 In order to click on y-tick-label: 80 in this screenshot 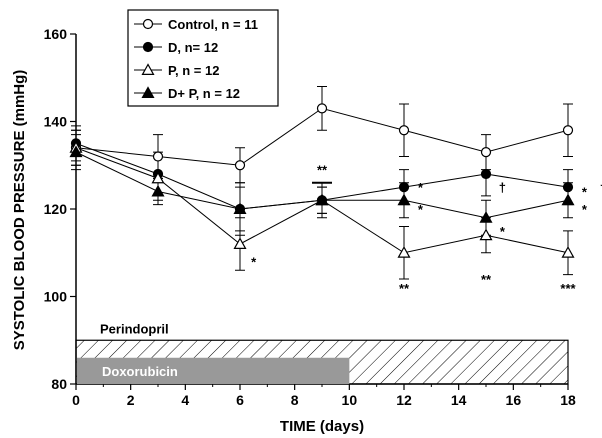, I will do `click(59, 384)`.